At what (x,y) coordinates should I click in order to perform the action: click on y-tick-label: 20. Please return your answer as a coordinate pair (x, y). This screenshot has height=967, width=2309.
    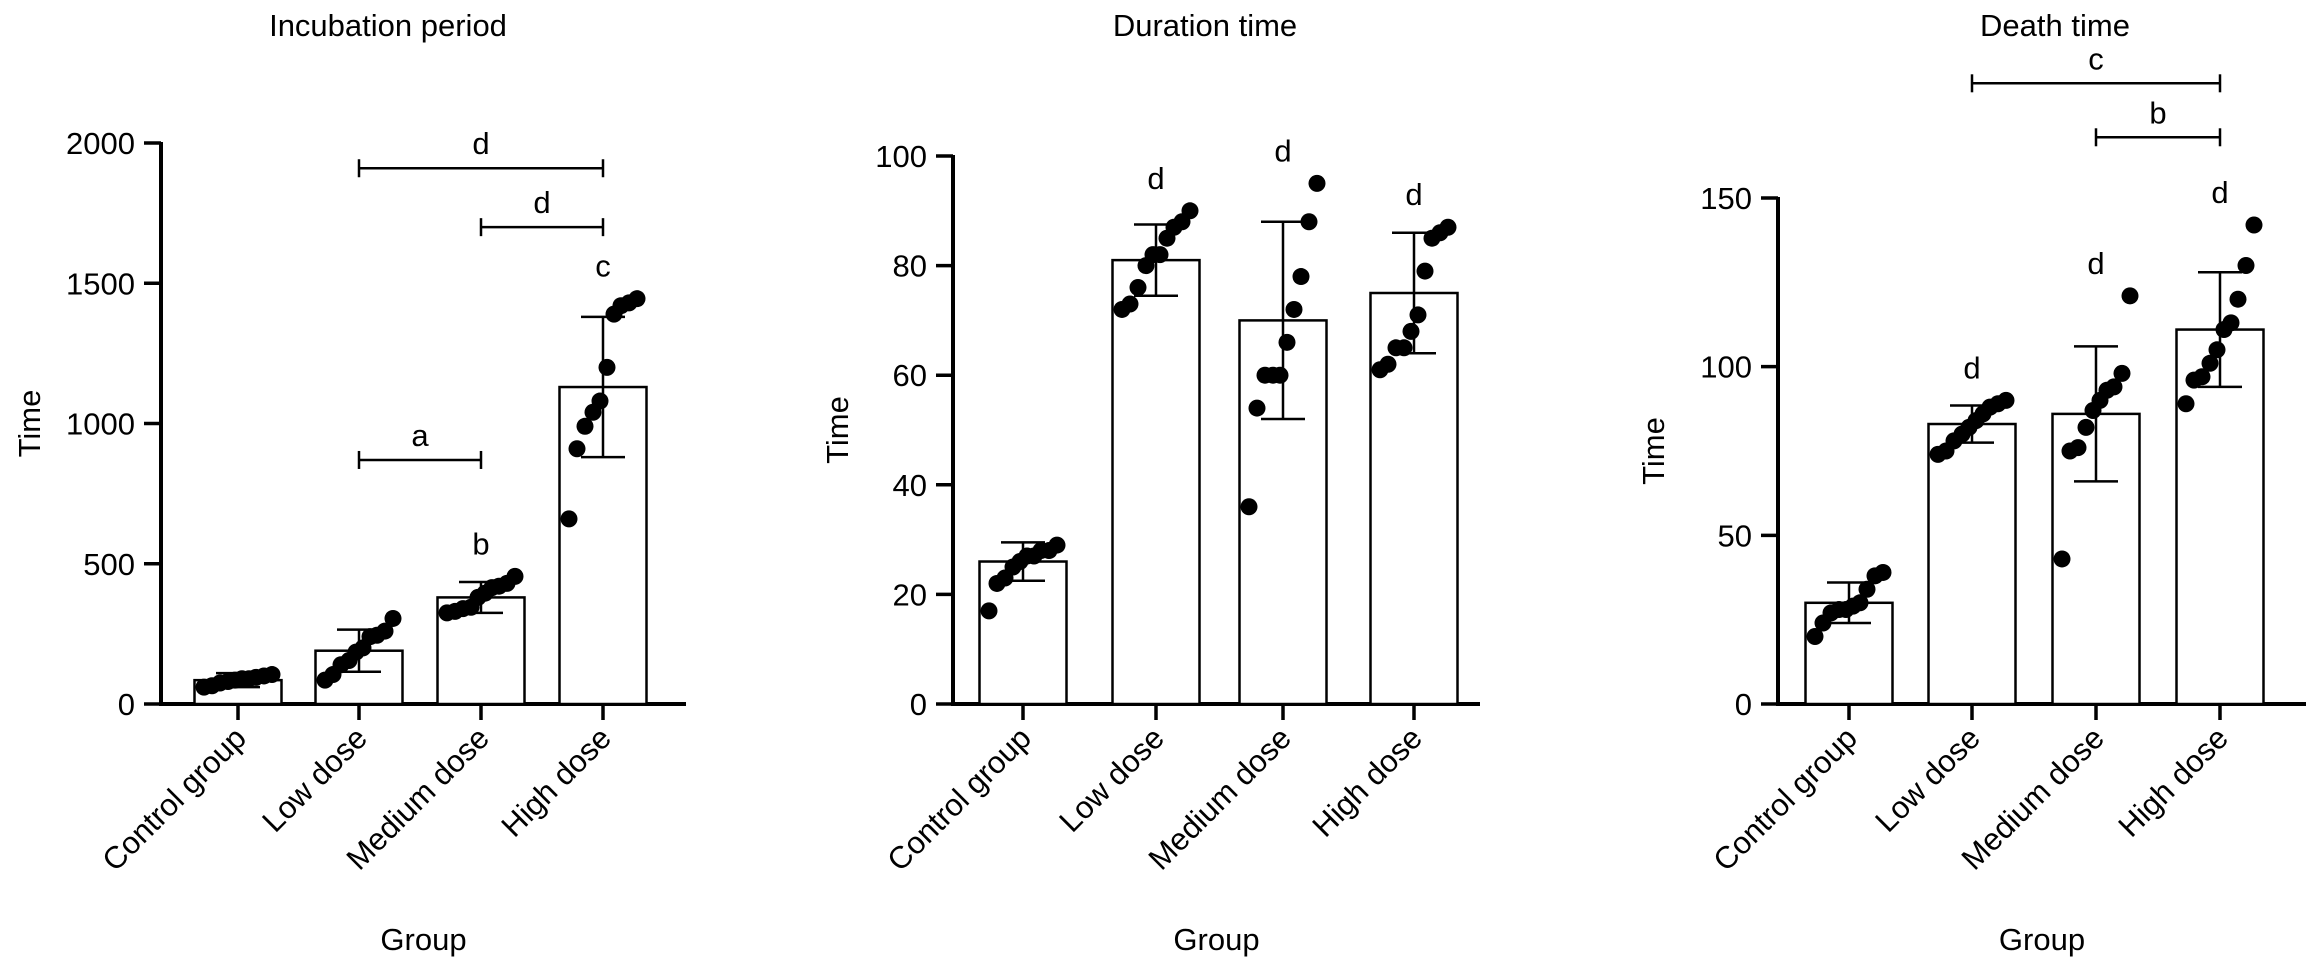
    Looking at the image, I should click on (910, 594).